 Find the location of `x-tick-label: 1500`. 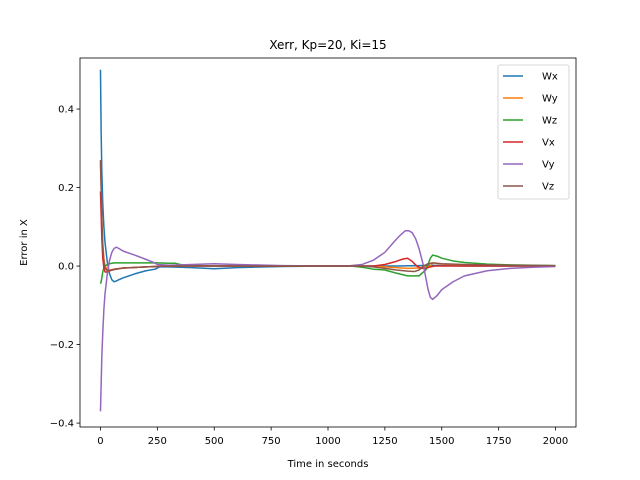

x-tick-label: 1500 is located at coordinates (441, 441).